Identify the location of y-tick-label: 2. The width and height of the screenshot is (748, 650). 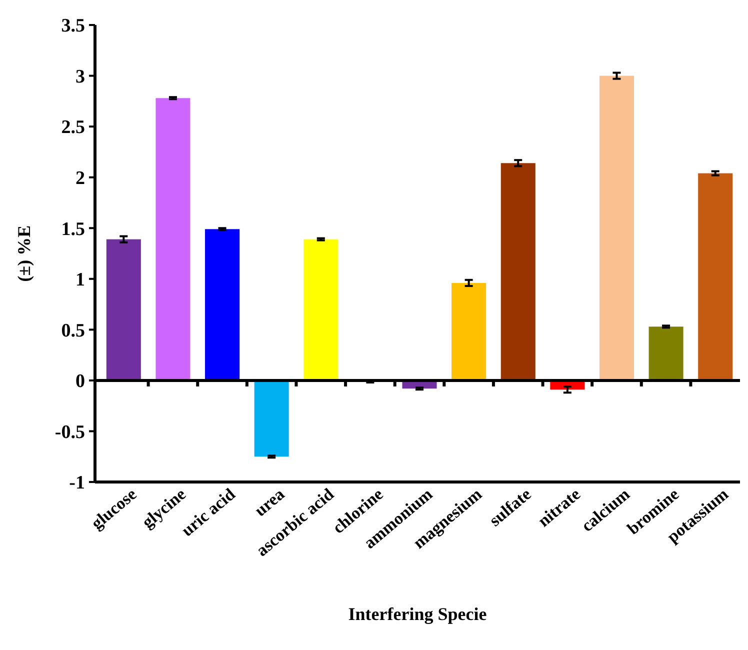
(80, 178).